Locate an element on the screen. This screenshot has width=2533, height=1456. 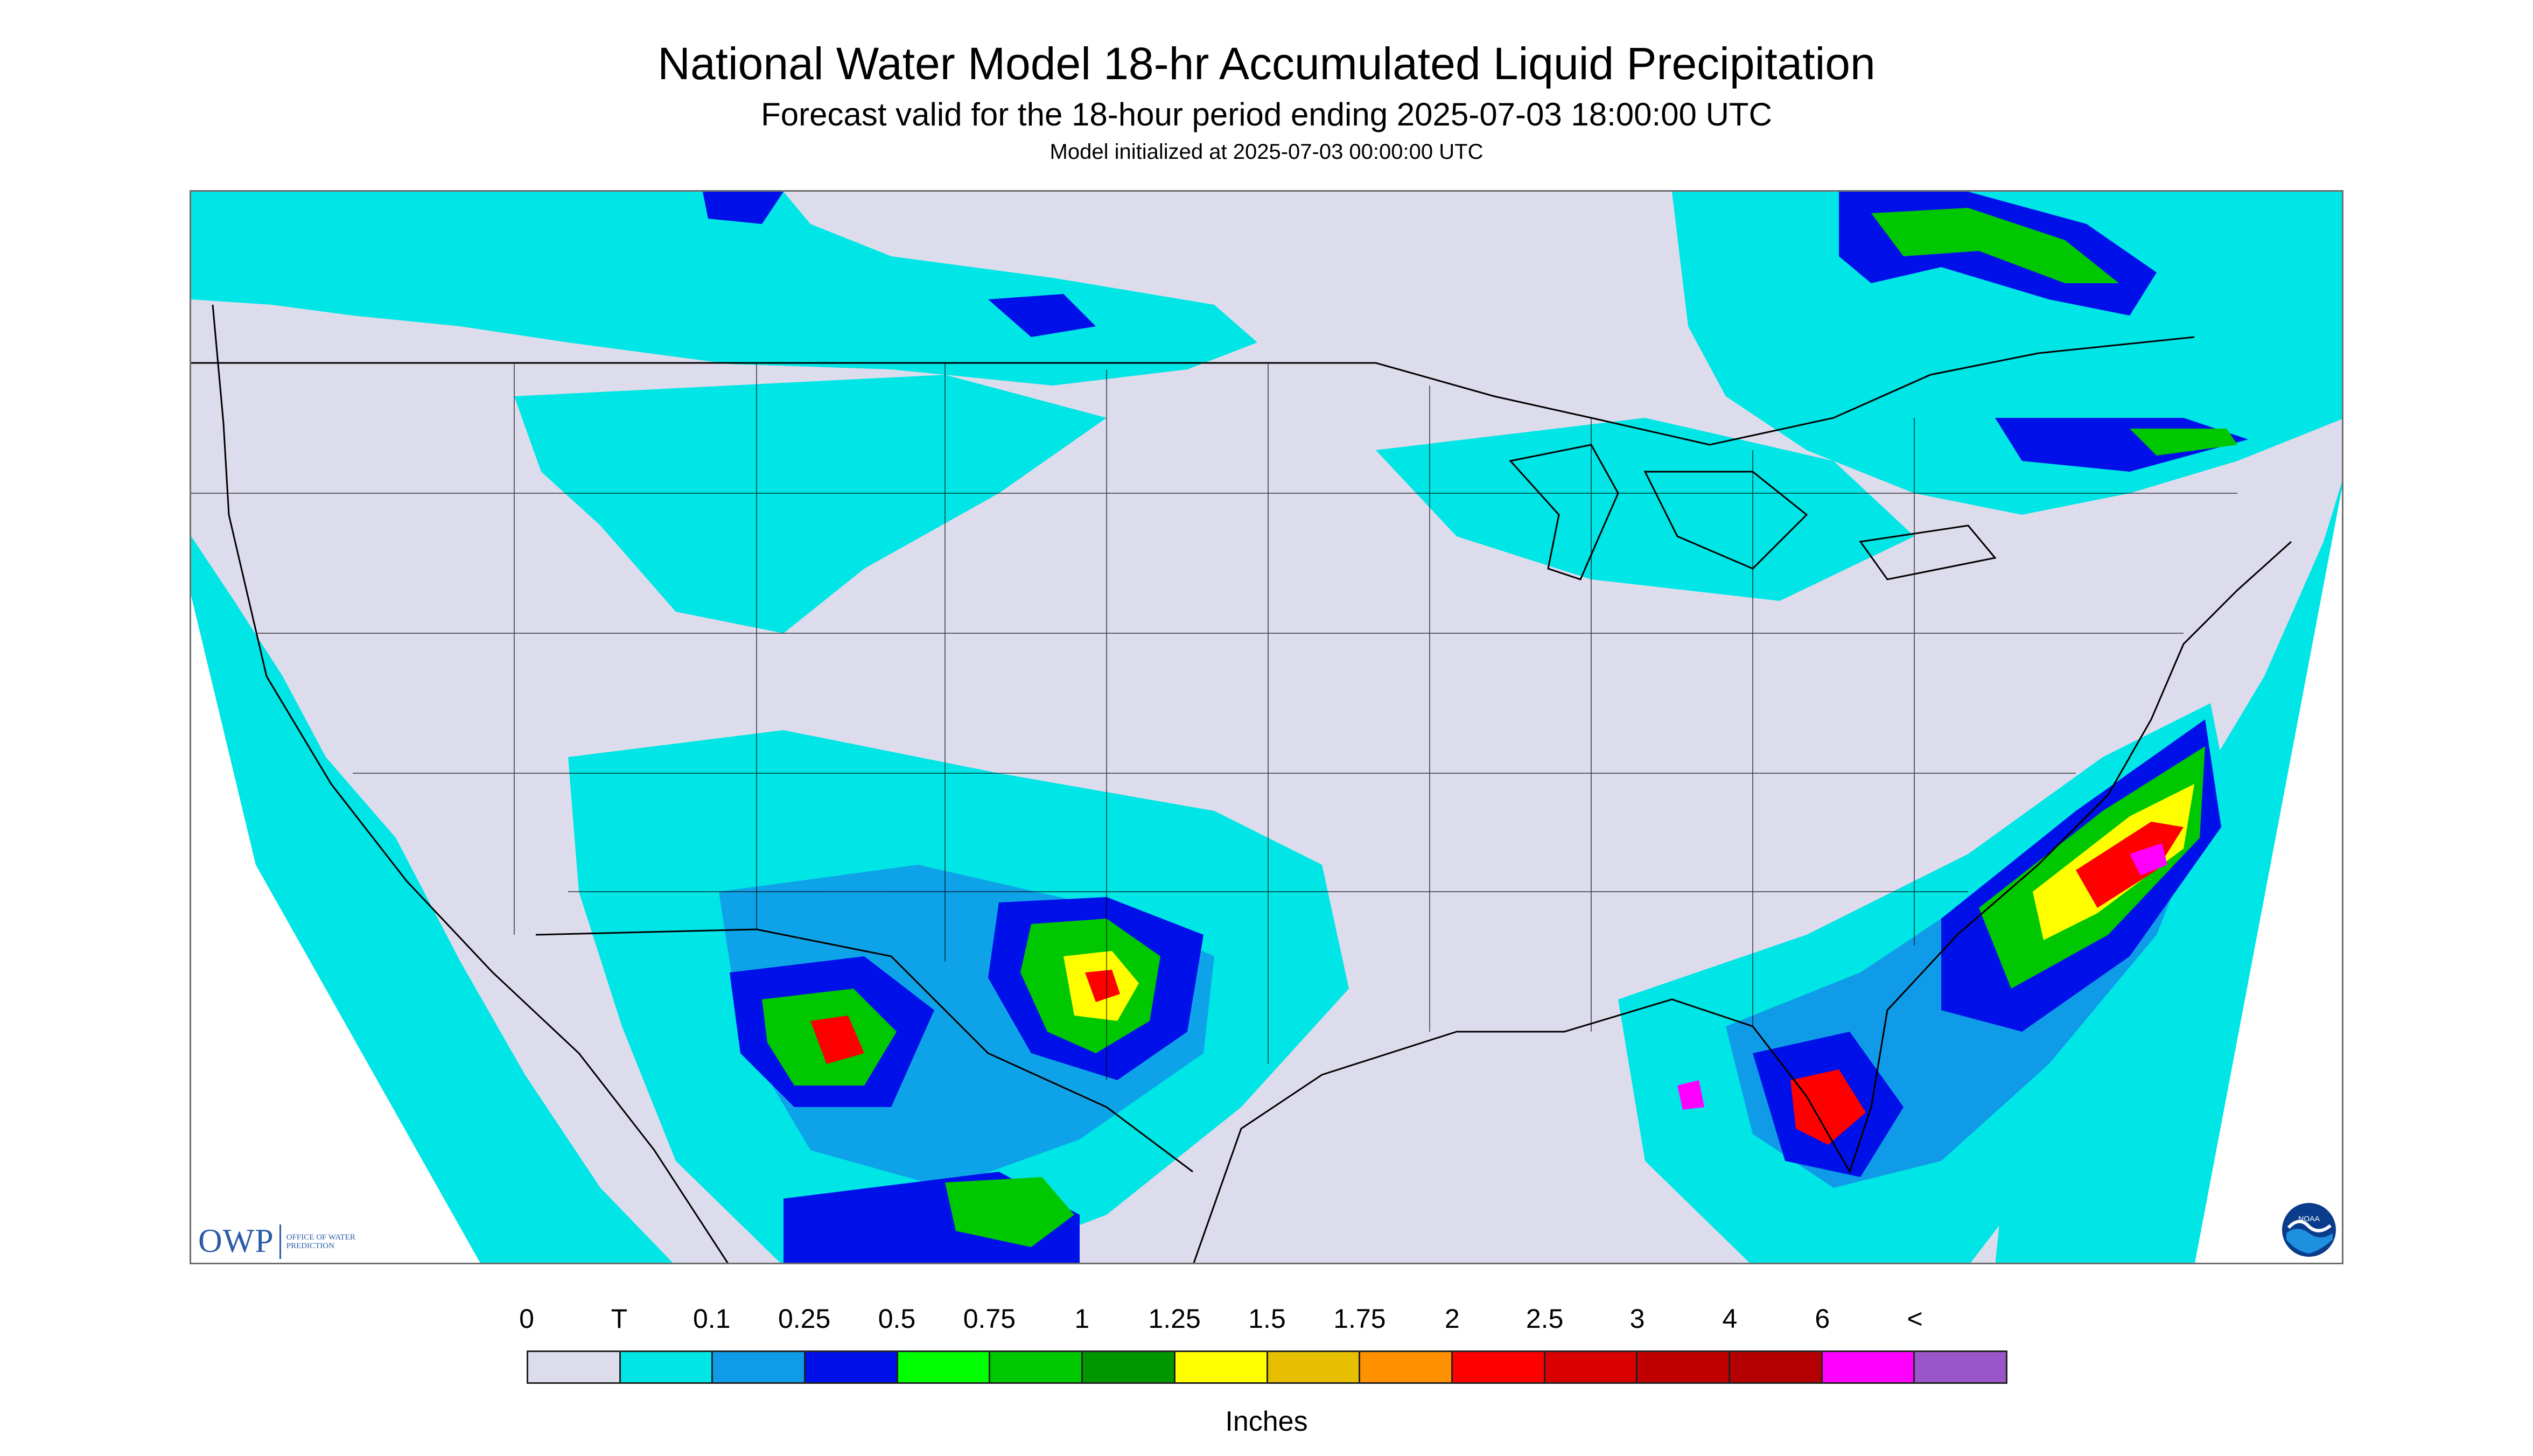
precip-core-atlantic-red is located at coordinates (2130, 865).